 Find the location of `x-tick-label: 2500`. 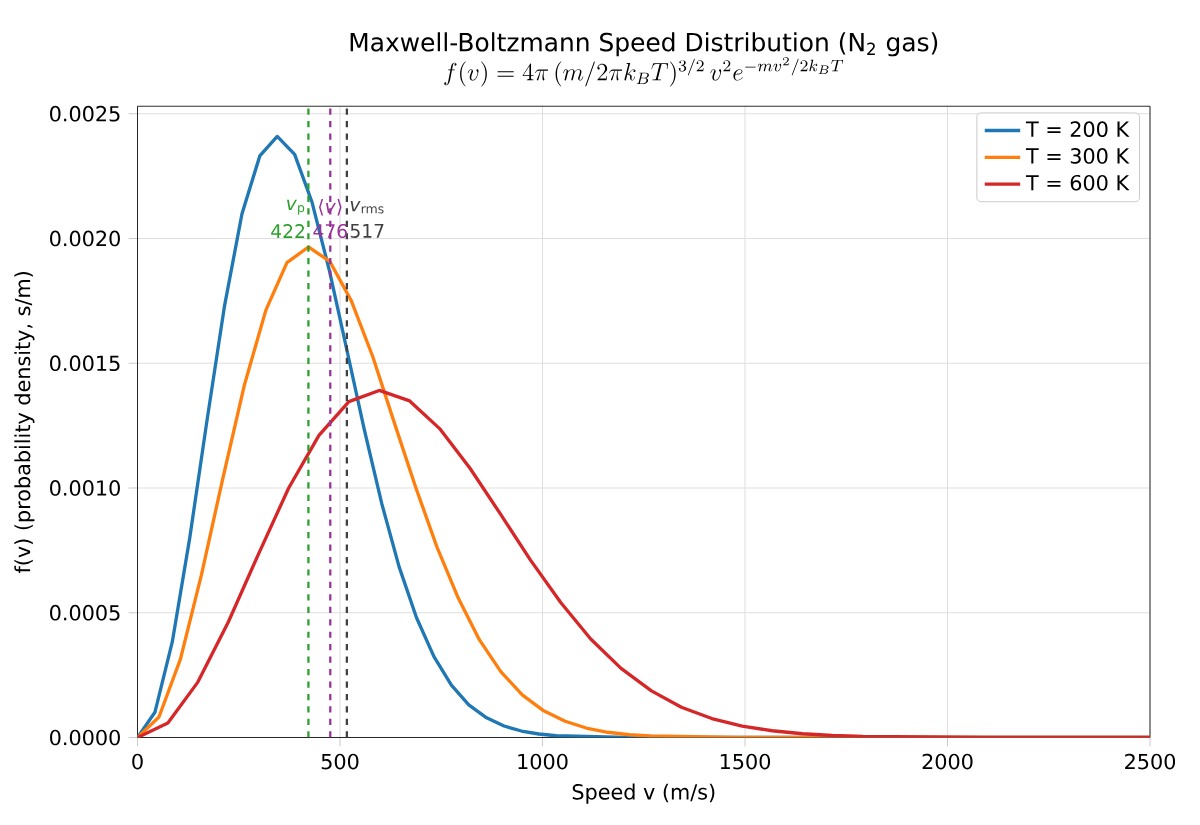

x-tick-label: 2500 is located at coordinates (1150, 761).